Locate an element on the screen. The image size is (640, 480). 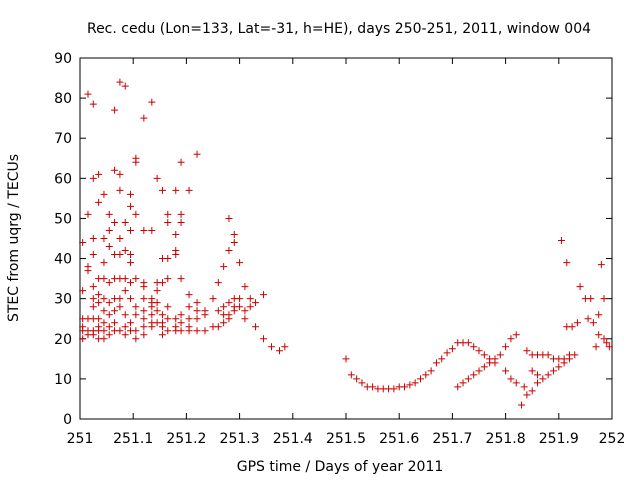
x-tick-label: 252 is located at coordinates (612, 439).